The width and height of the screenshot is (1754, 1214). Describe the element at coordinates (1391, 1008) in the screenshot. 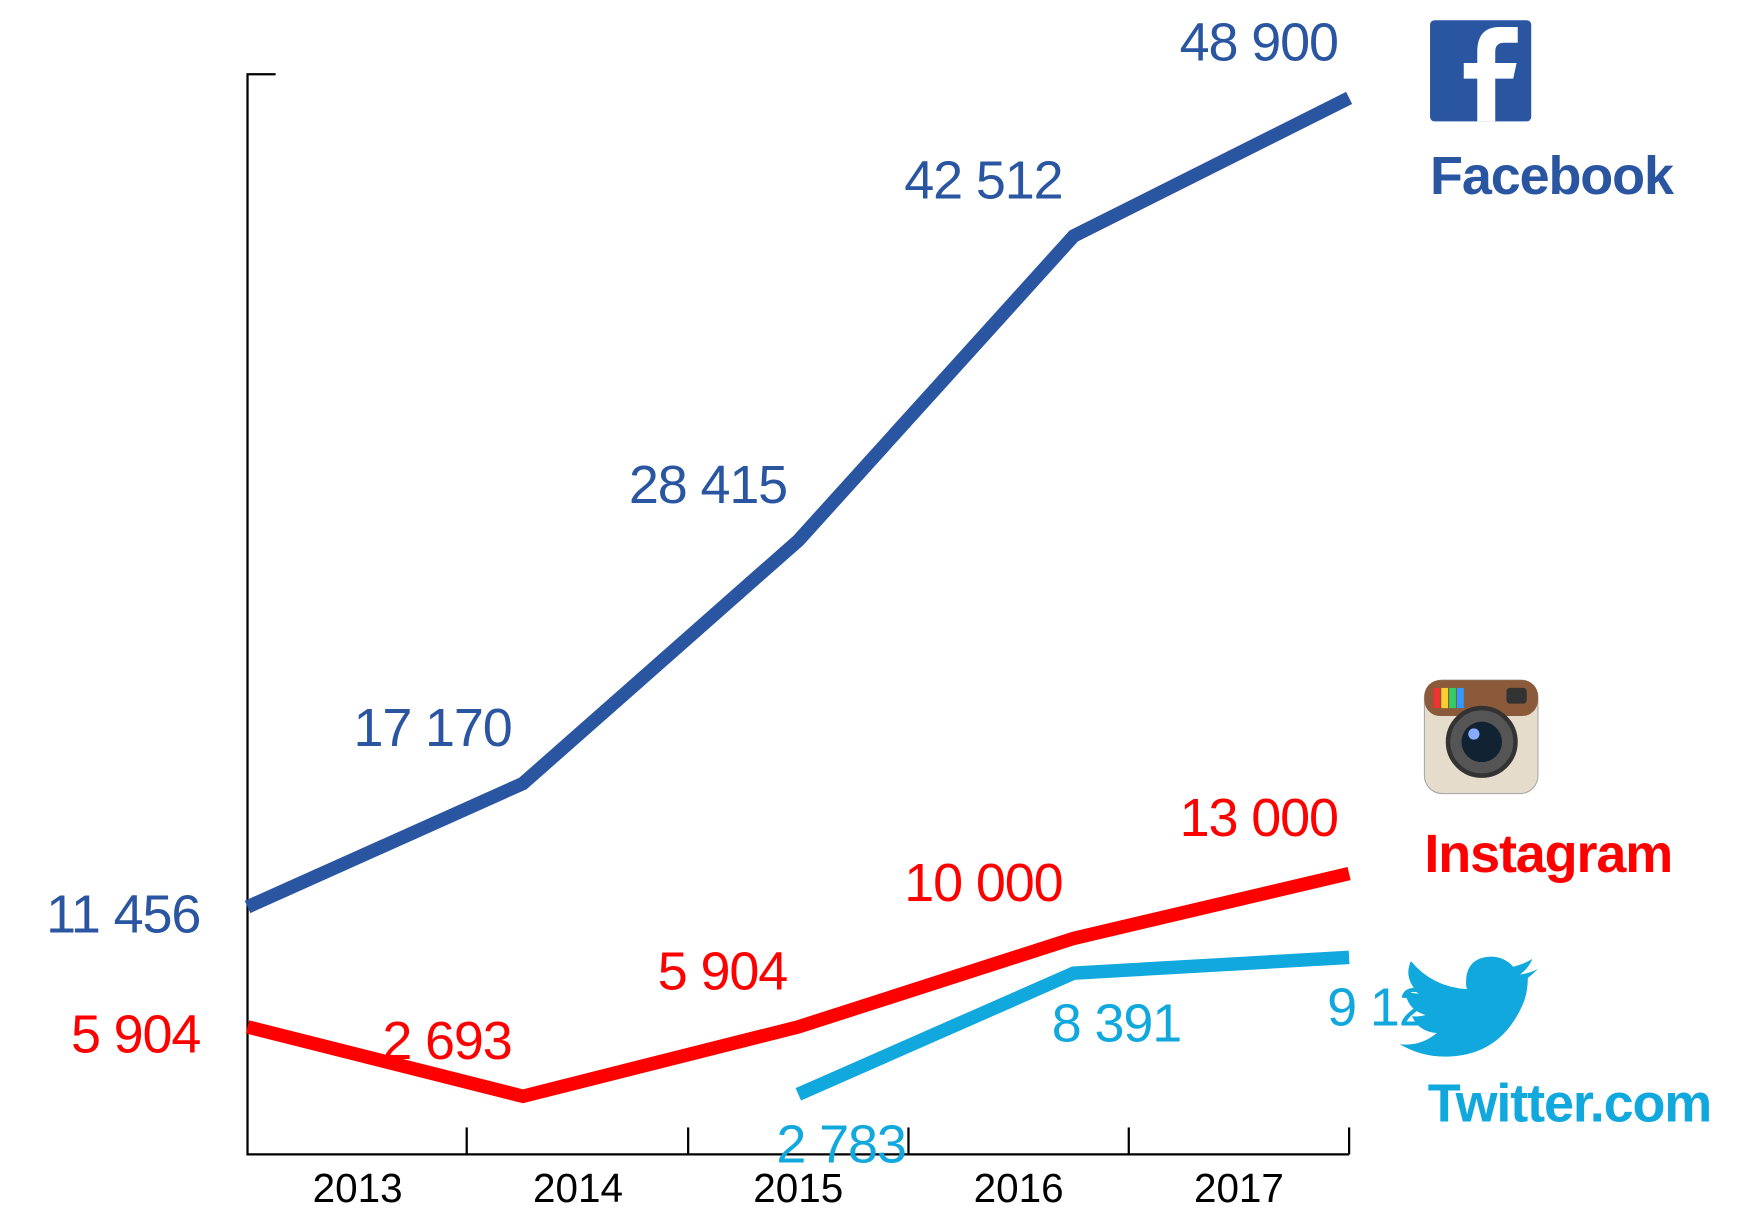

I see `value-label: 9 120` at that location.